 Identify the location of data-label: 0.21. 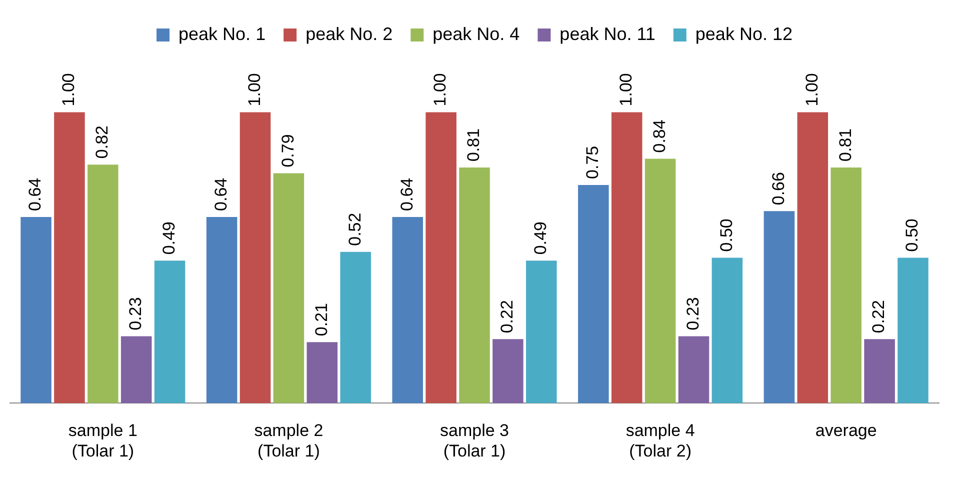
(321, 319).